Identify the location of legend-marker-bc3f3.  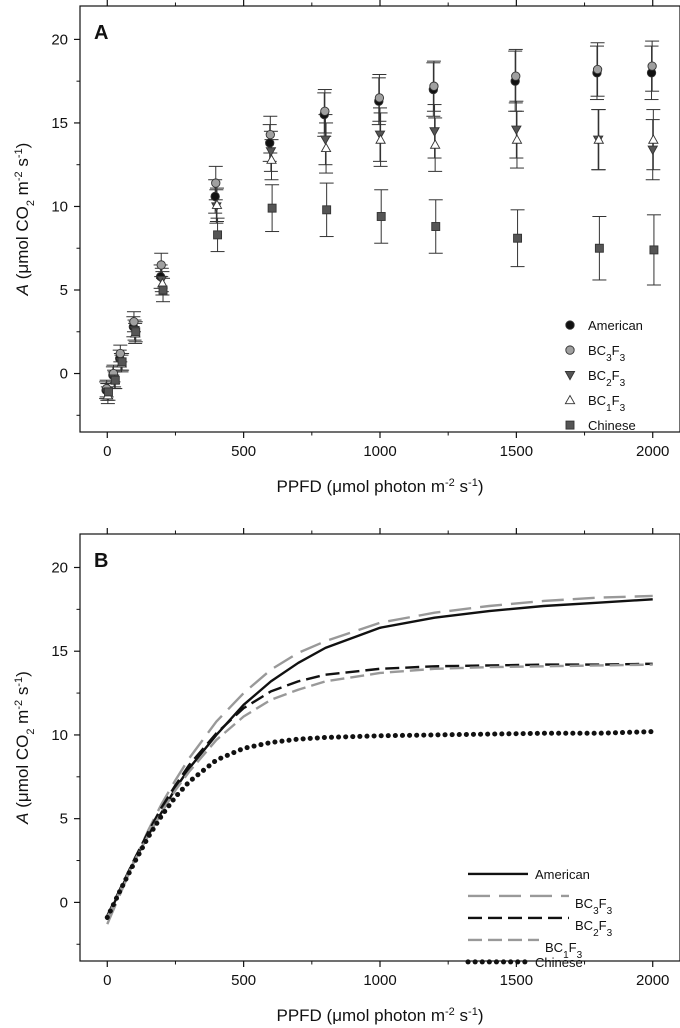
(570, 350).